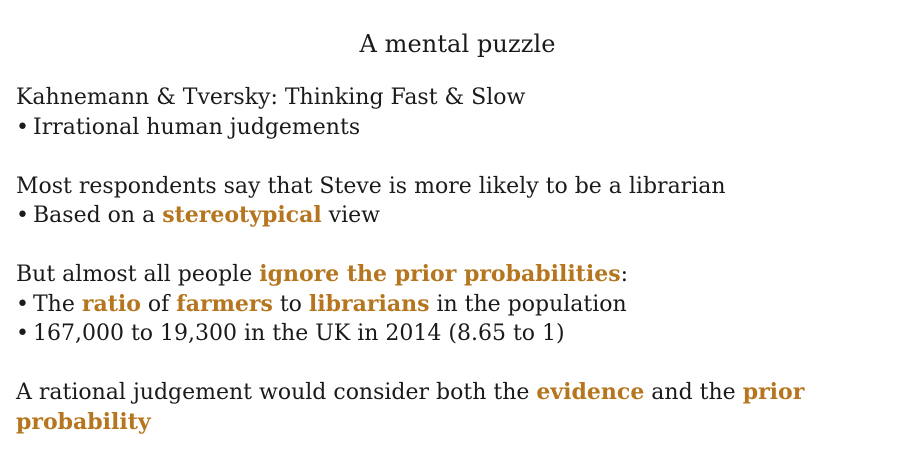 Image resolution: width=915 pixels, height=462 pixels. I want to click on highlight-evidence: evidence, so click(590, 392).